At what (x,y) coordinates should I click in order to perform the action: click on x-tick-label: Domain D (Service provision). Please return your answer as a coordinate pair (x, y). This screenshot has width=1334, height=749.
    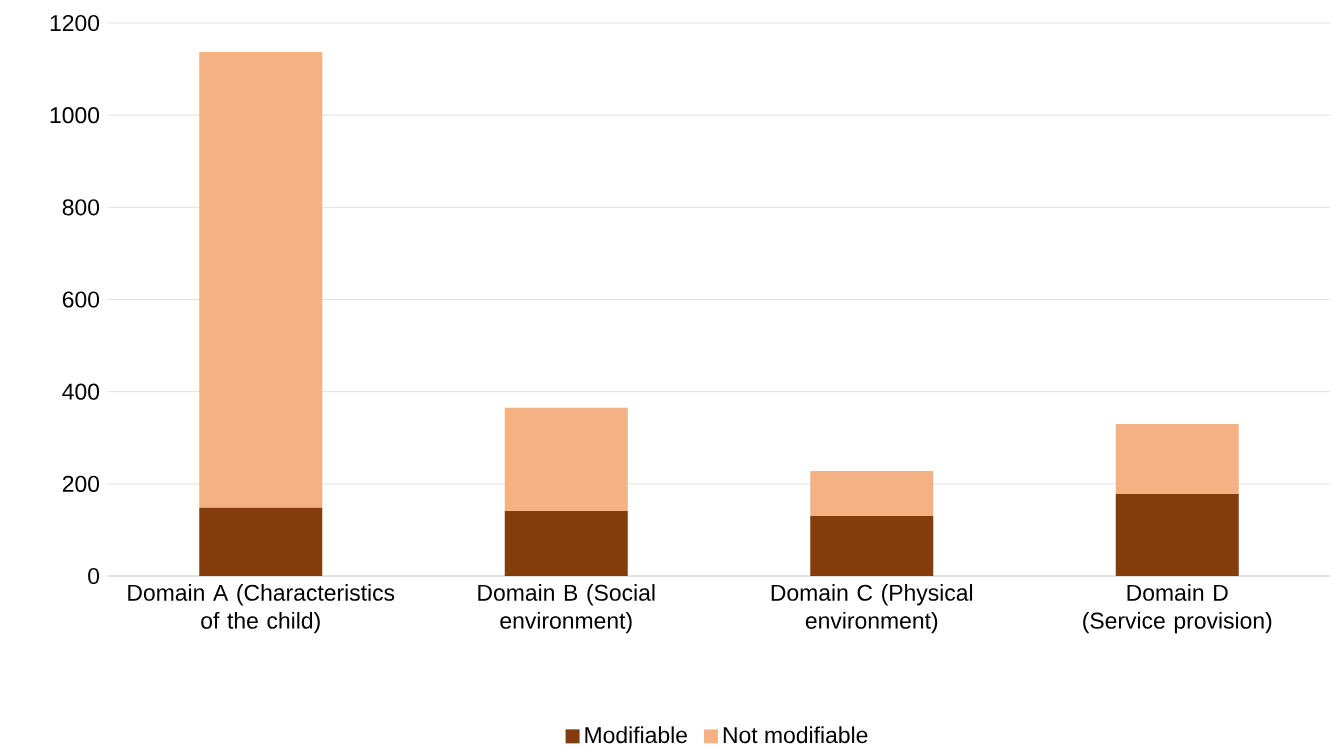
    Looking at the image, I should click on (1177, 609).